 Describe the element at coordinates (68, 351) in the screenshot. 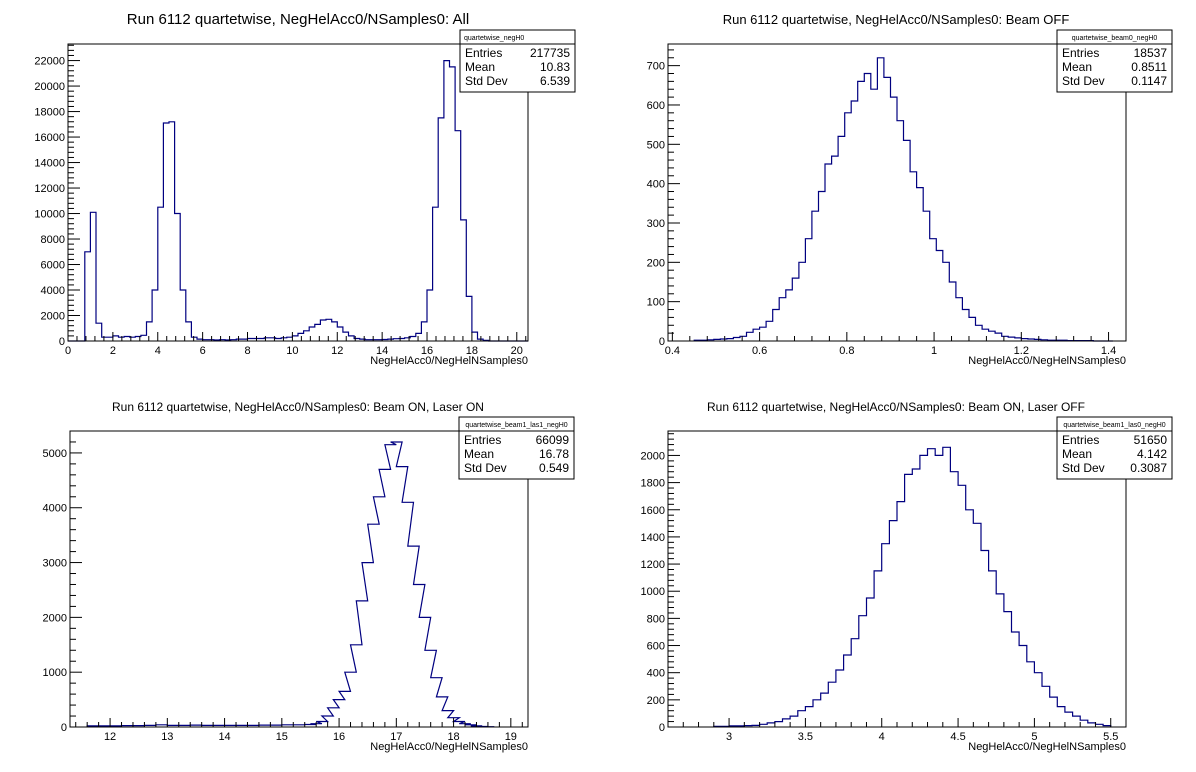

I see `x-tick-label: 0` at that location.